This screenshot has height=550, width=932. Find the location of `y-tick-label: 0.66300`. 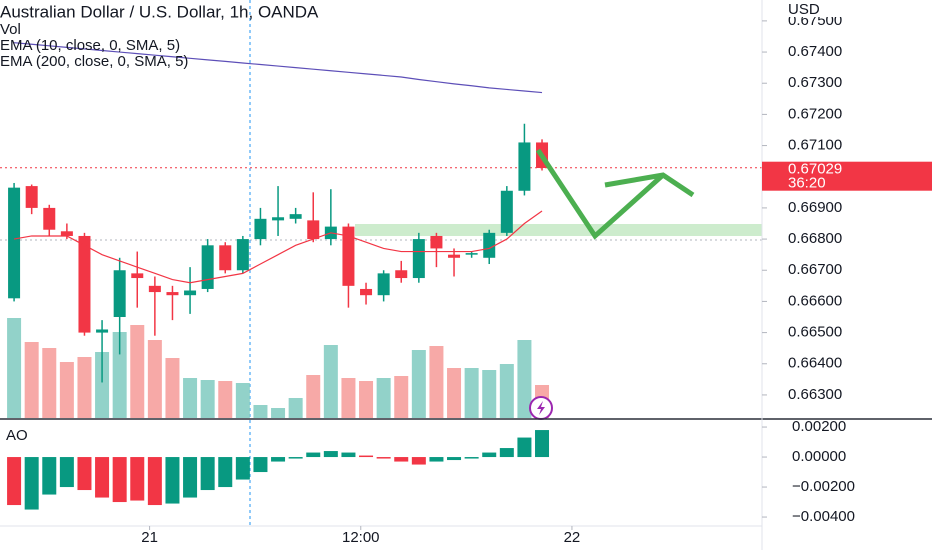

y-tick-label: 0.66300 is located at coordinates (815, 394).